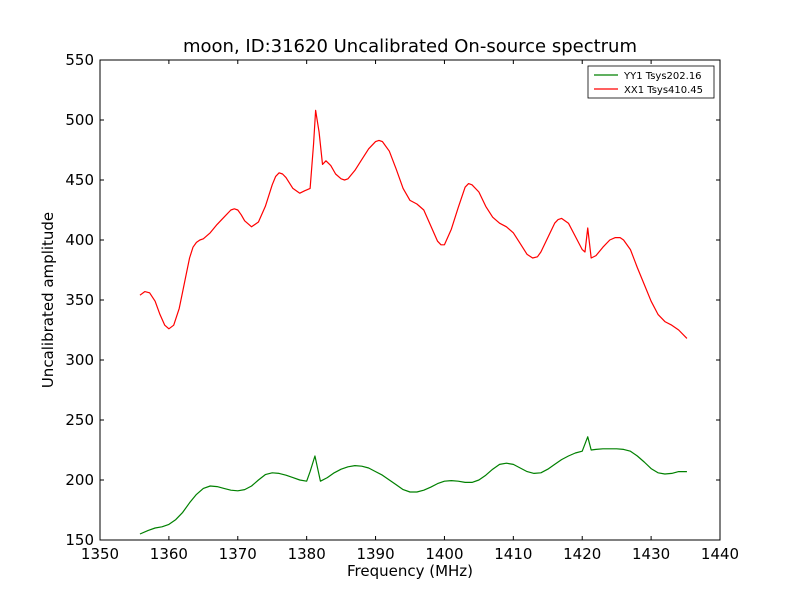 This screenshot has width=800, height=600. I want to click on y-tick-label: 350, so click(79, 300).